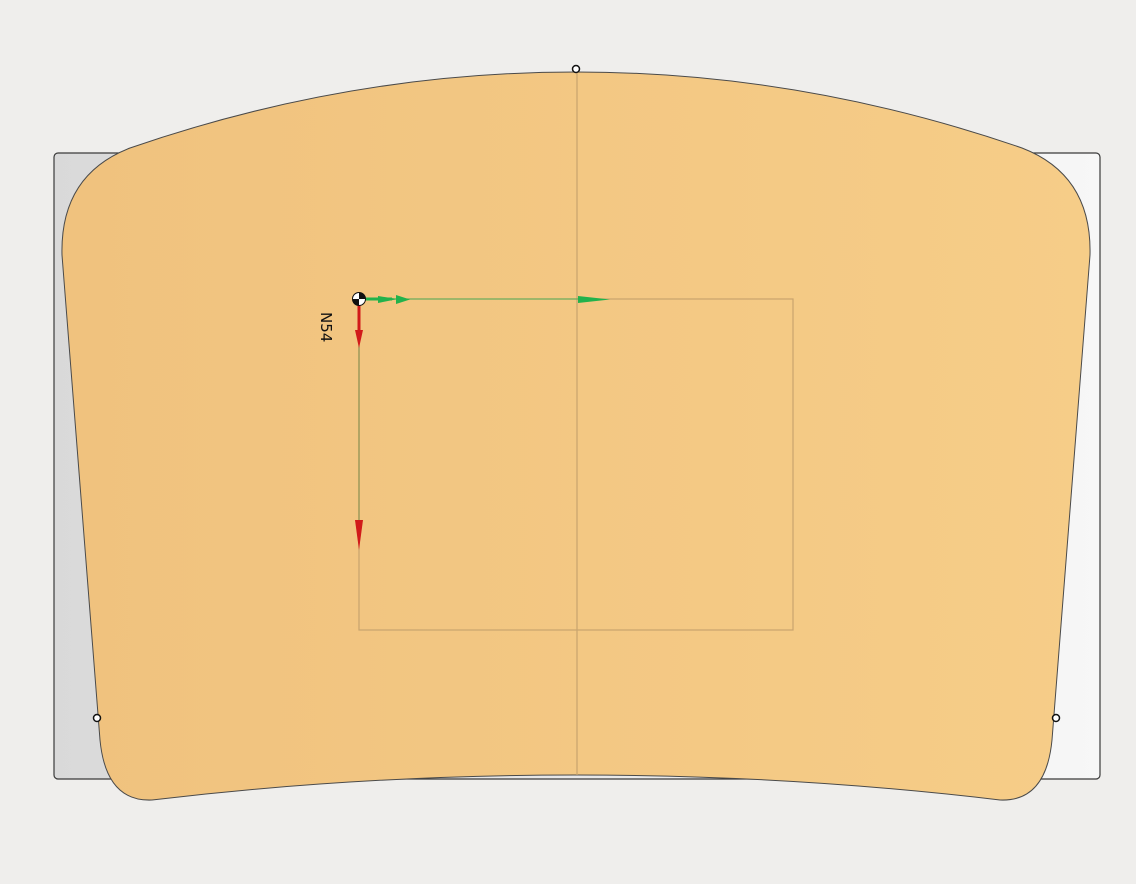 Image resolution: width=1136 pixels, height=884 pixels. I want to click on x-axis-arrow-far, so click(594, 299).